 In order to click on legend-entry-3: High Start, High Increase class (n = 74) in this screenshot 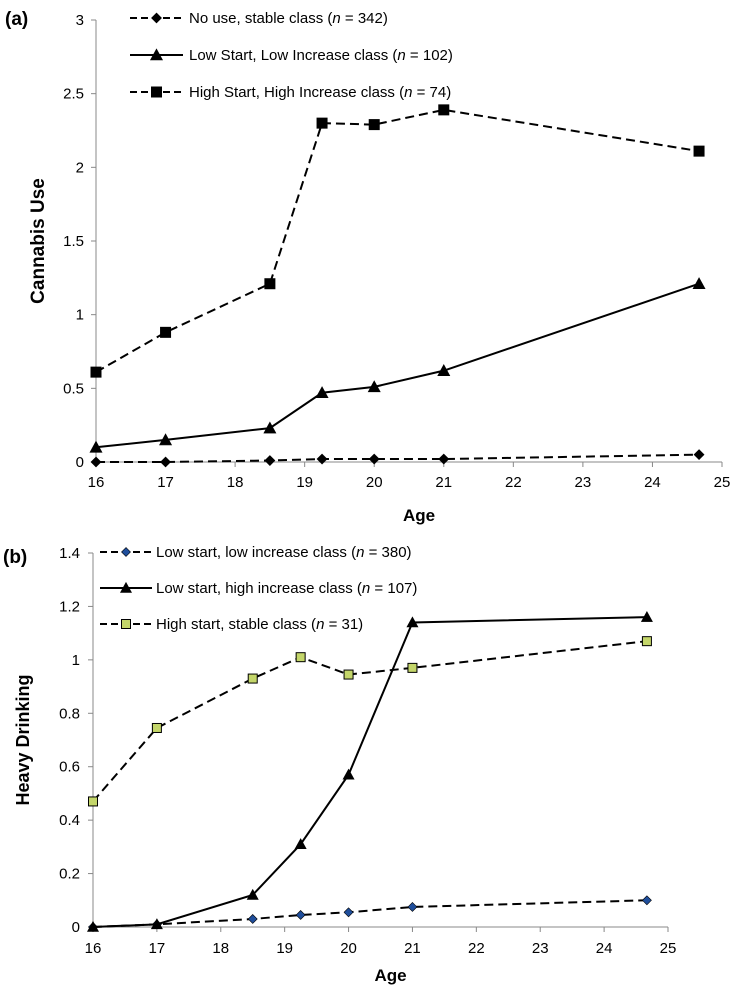, I will do `click(290, 92)`.